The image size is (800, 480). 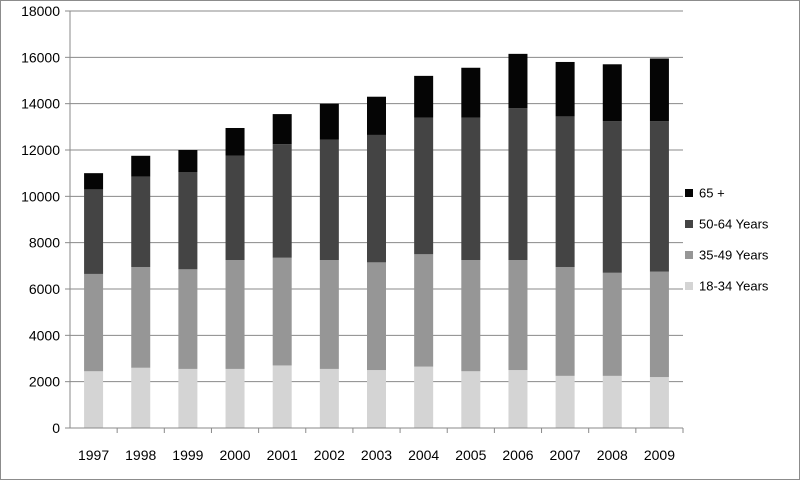 What do you see at coordinates (187, 455) in the screenshot?
I see `x-tick-label: 1999` at bounding box center [187, 455].